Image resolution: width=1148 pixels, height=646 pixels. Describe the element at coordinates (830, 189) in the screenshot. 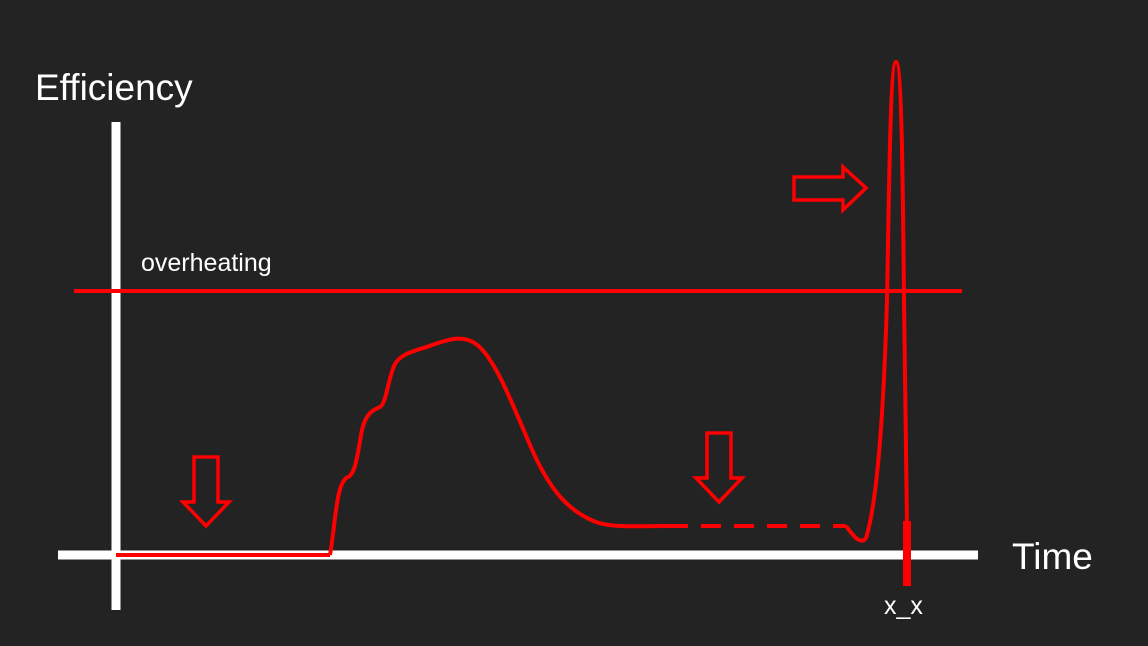

I see `right-arrow-icon` at that location.